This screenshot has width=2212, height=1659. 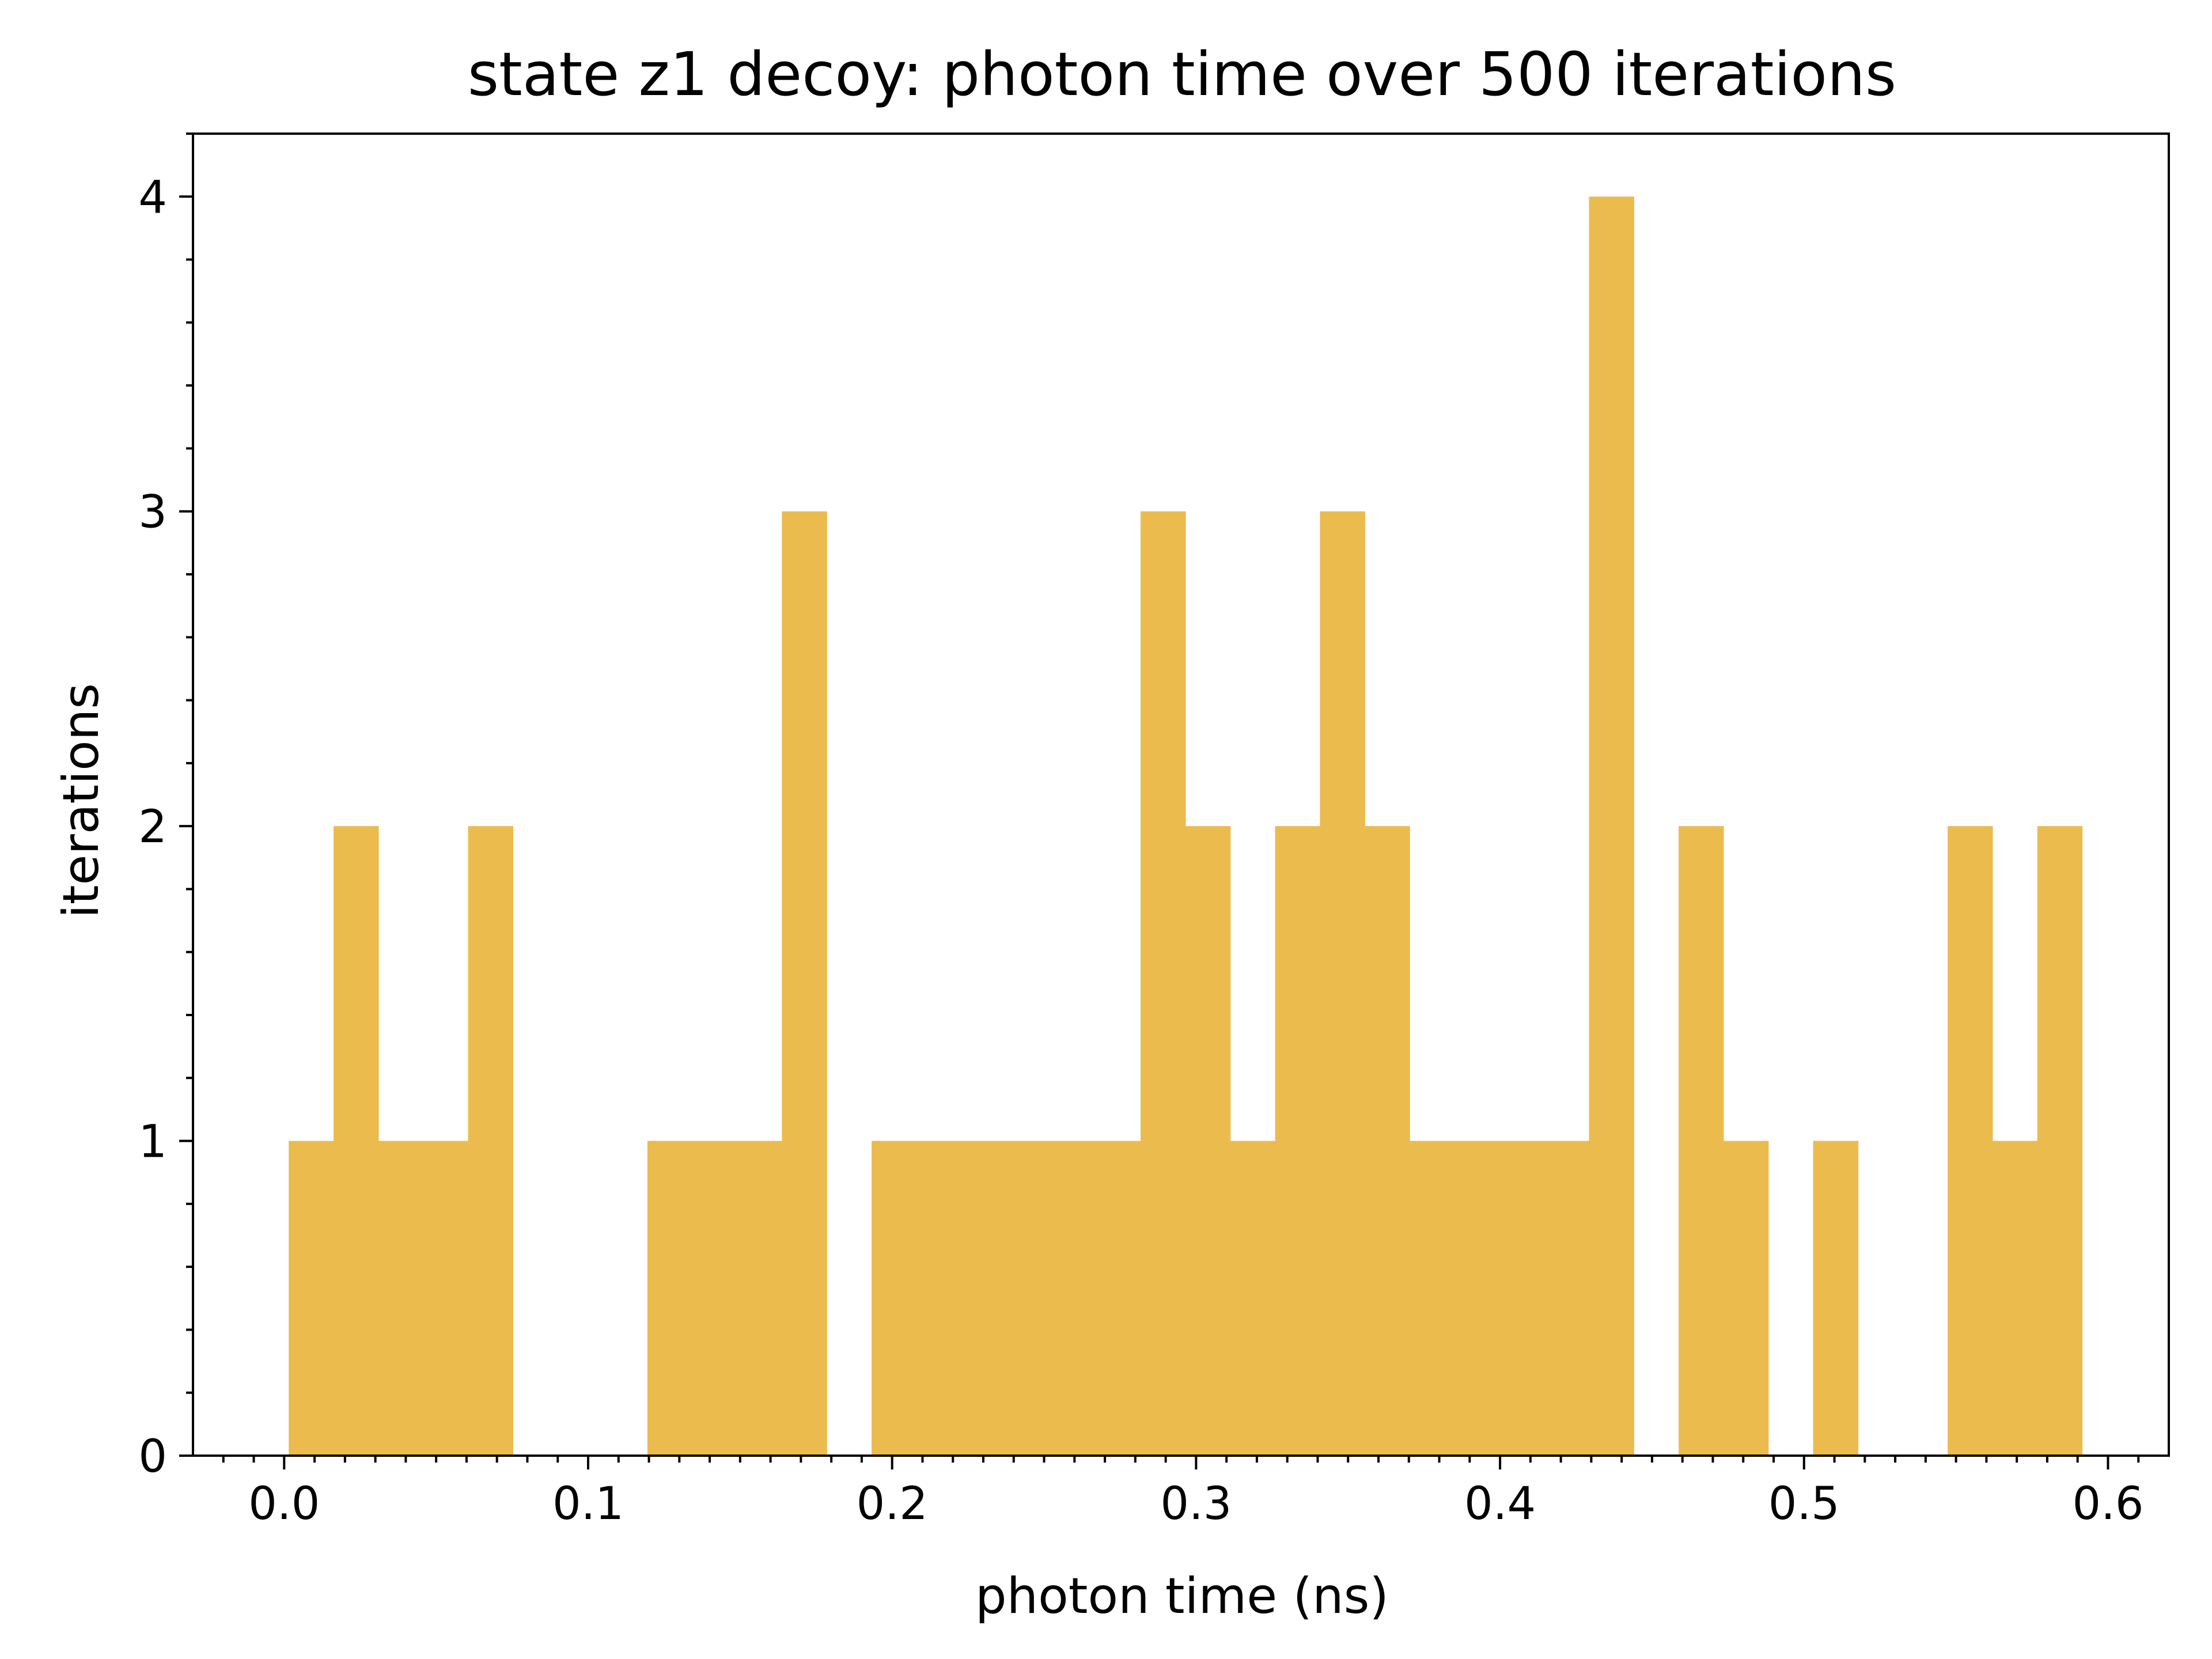 What do you see at coordinates (2107, 1504) in the screenshot?
I see `x-tick-label: 0.6` at bounding box center [2107, 1504].